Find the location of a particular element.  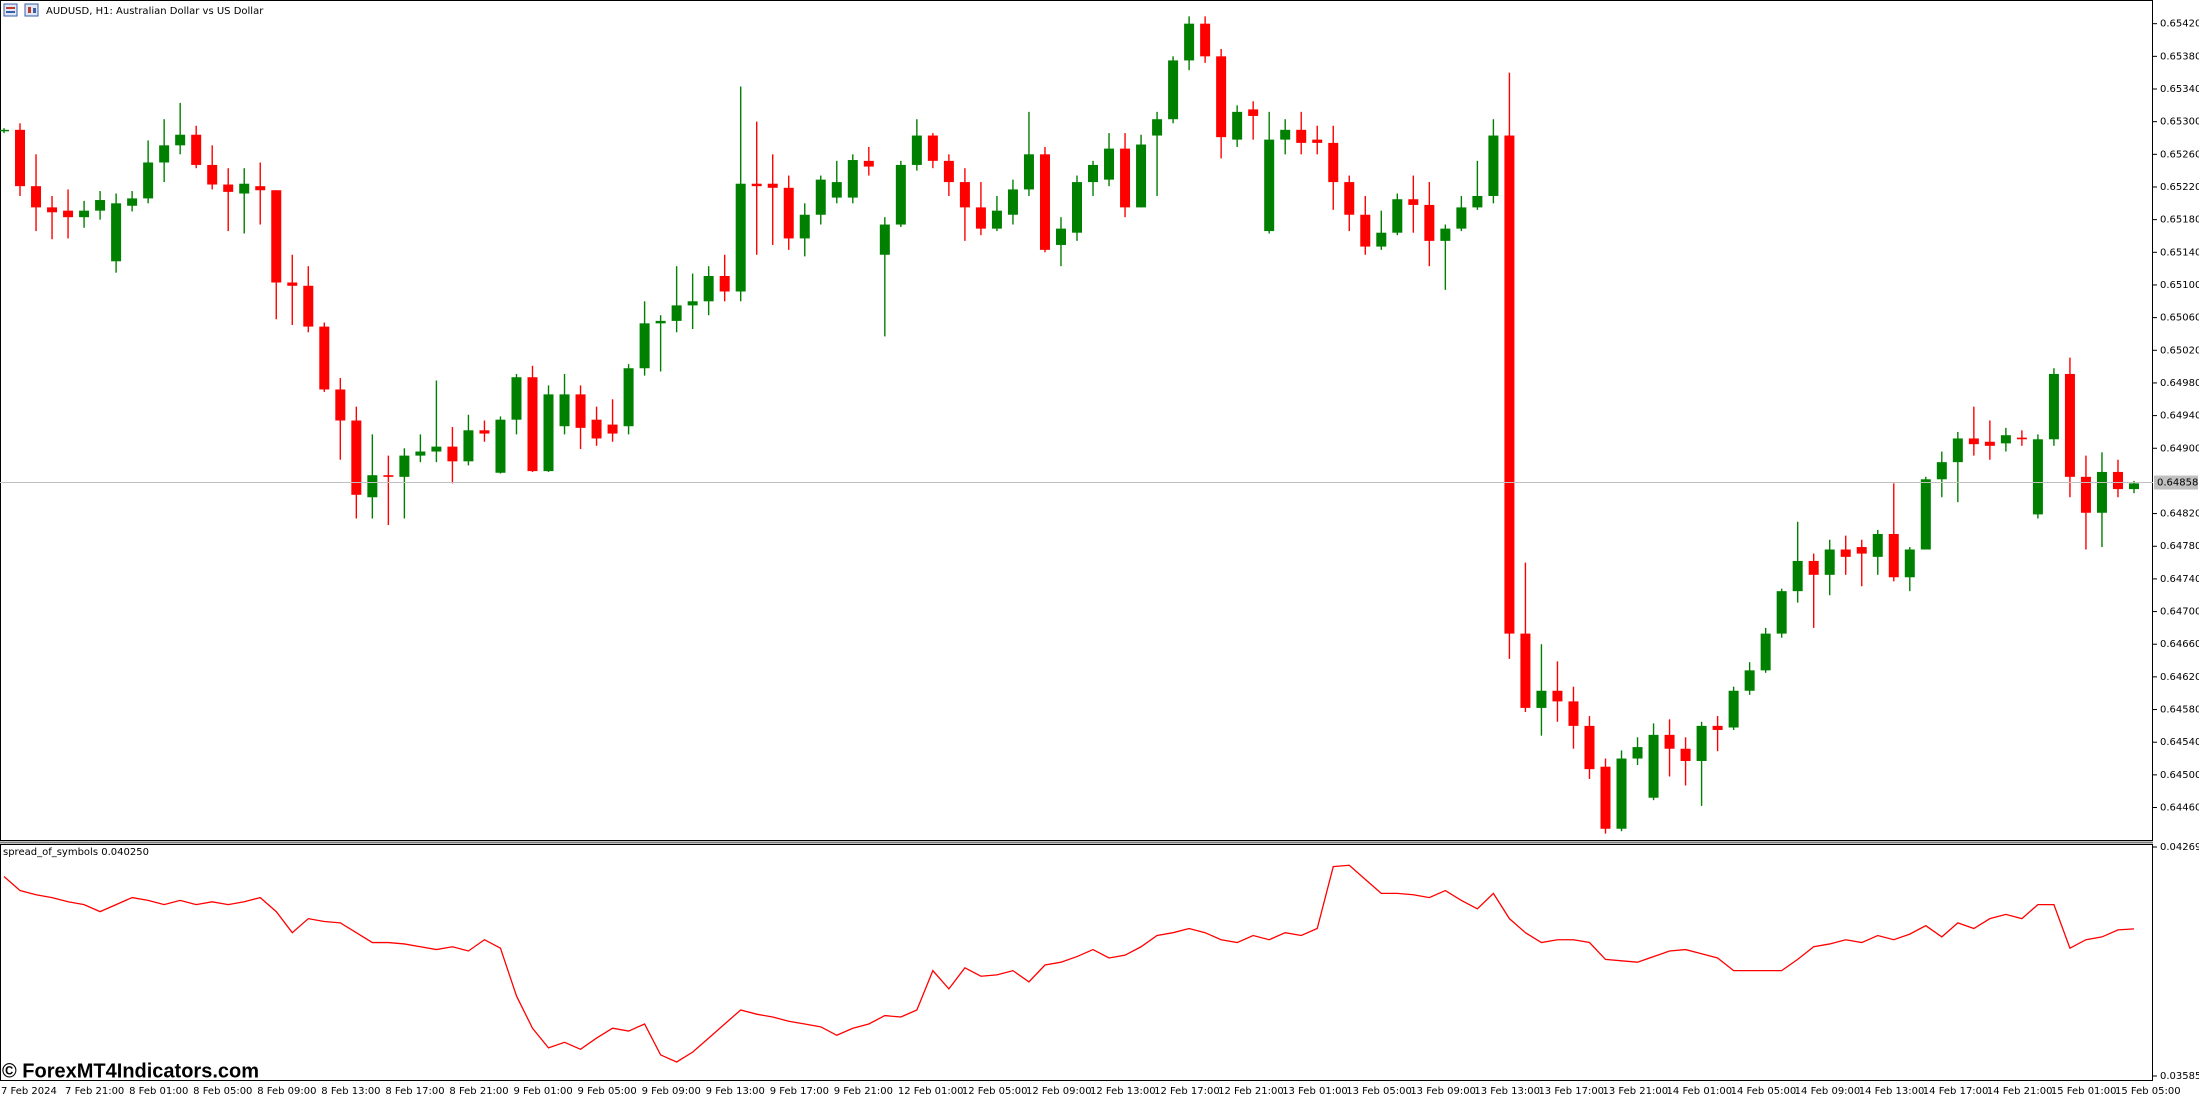

y-tick-label: 0.65340 is located at coordinates (2179, 89).